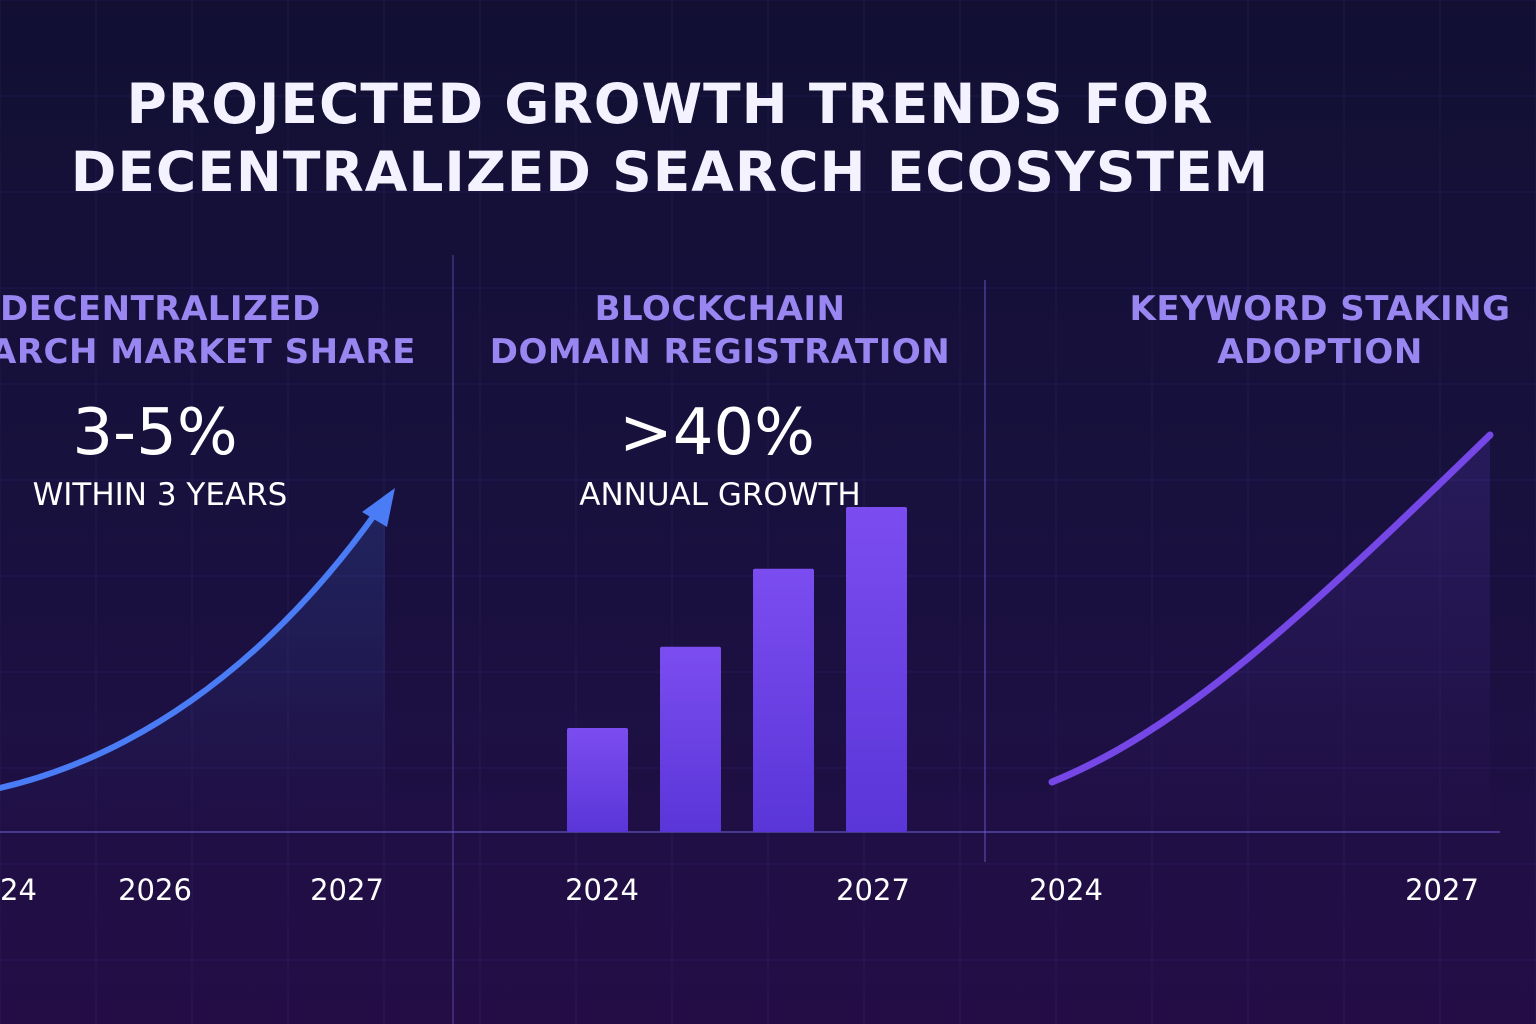 This screenshot has width=1536, height=1024. What do you see at coordinates (720, 309) in the screenshot?
I see `domain-registration-title-line-1: BLOCKCHAIN` at bounding box center [720, 309].